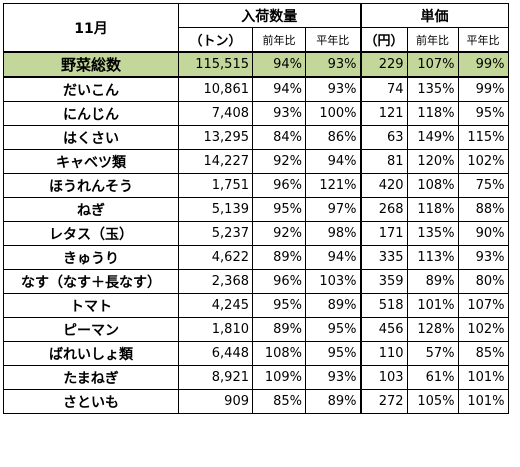  Describe the element at coordinates (91, 281) in the screenshot. I see `vegetable-name: なす（なす＋長なす）` at that location.